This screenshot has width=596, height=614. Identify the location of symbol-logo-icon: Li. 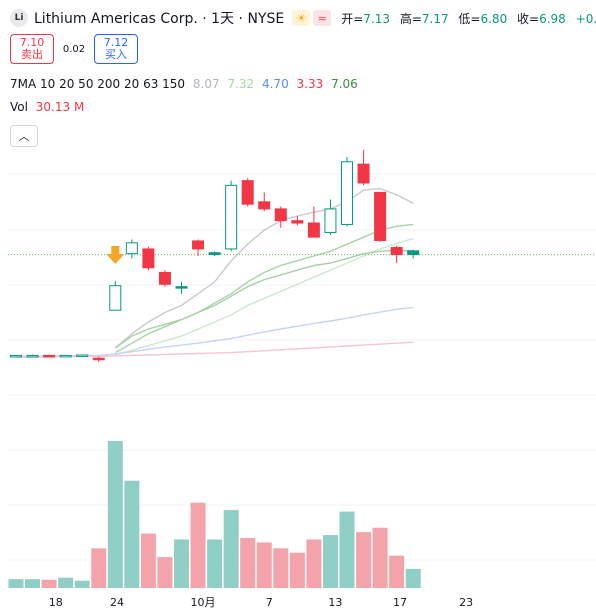
(19, 18).